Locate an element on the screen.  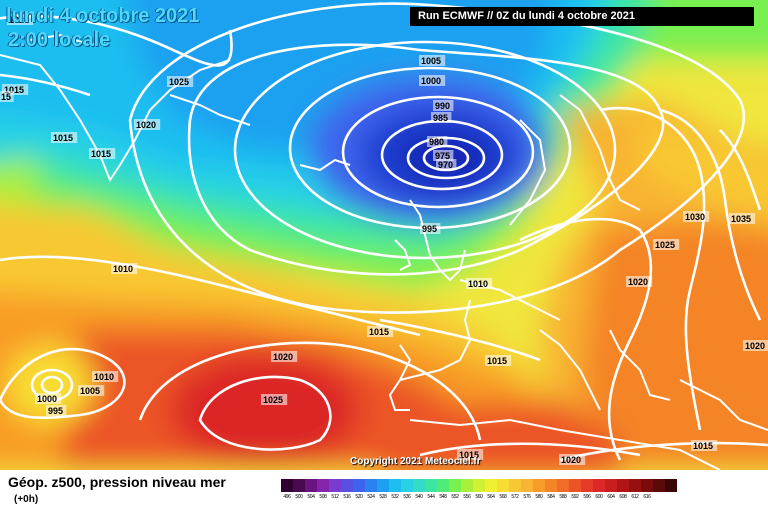
scale-tick-label: 524 is located at coordinates (371, 497).